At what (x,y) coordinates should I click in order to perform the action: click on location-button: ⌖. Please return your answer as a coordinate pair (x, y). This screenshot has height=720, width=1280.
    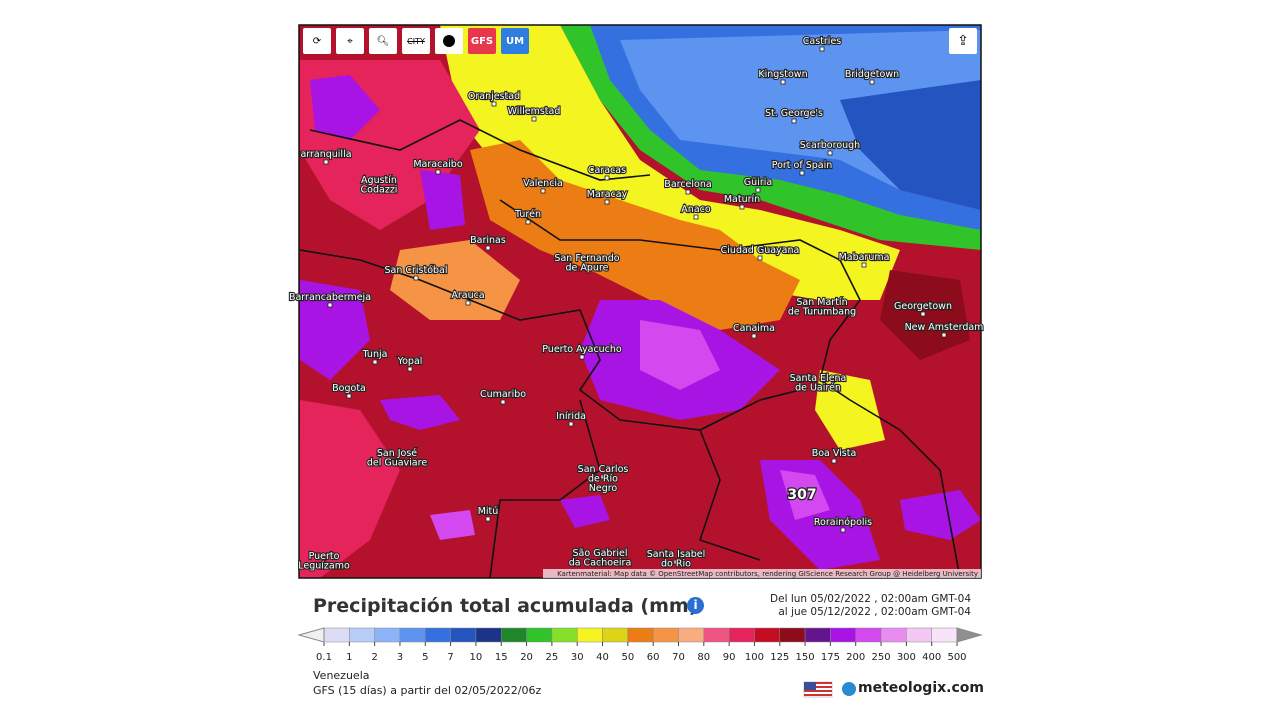
    Looking at the image, I should click on (350, 41).